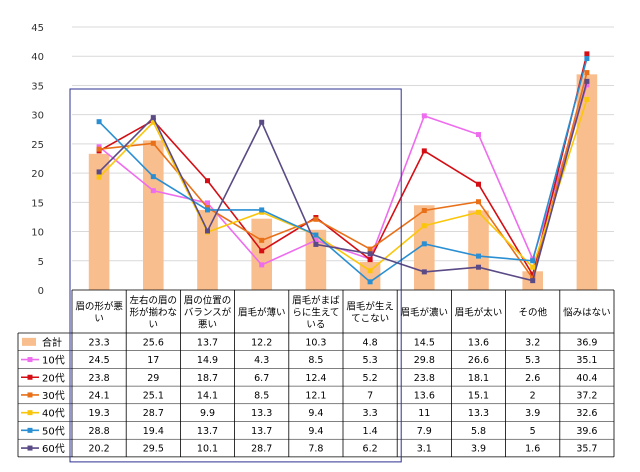 The image size is (640, 472). What do you see at coordinates (586, 413) in the screenshot?
I see `data-label: 32.6` at bounding box center [586, 413].